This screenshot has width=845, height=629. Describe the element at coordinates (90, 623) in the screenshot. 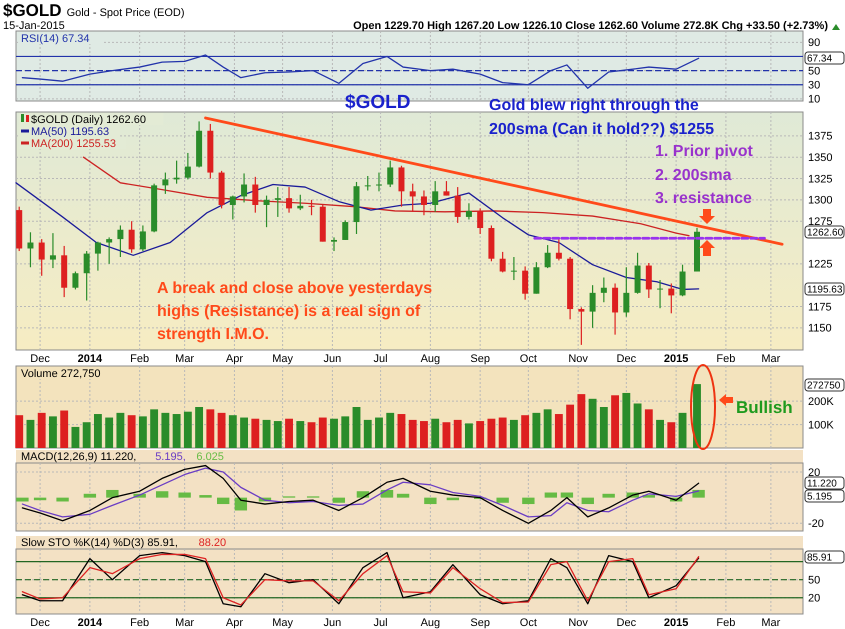

I see `x-tick-label: 2014` at that location.